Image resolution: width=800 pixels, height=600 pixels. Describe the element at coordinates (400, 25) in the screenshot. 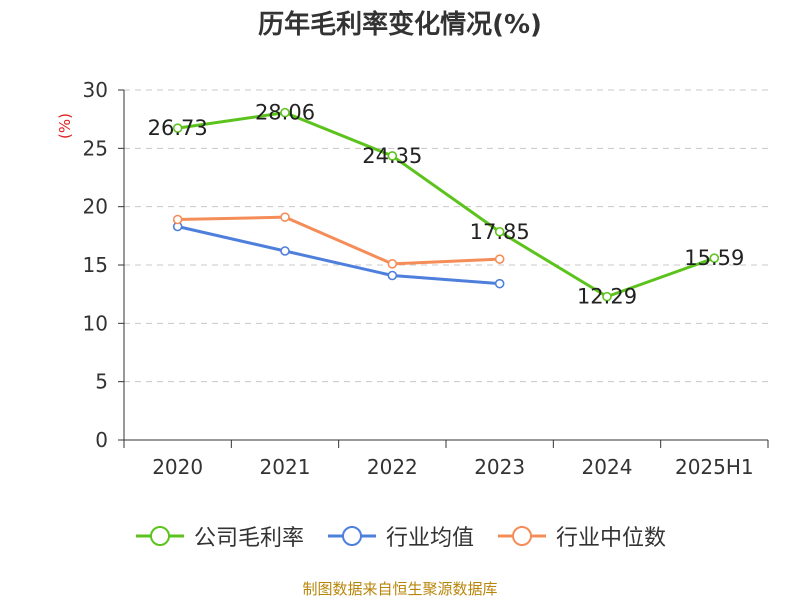

I see `chart-title: 历年毛利率变化情况(%)` at that location.